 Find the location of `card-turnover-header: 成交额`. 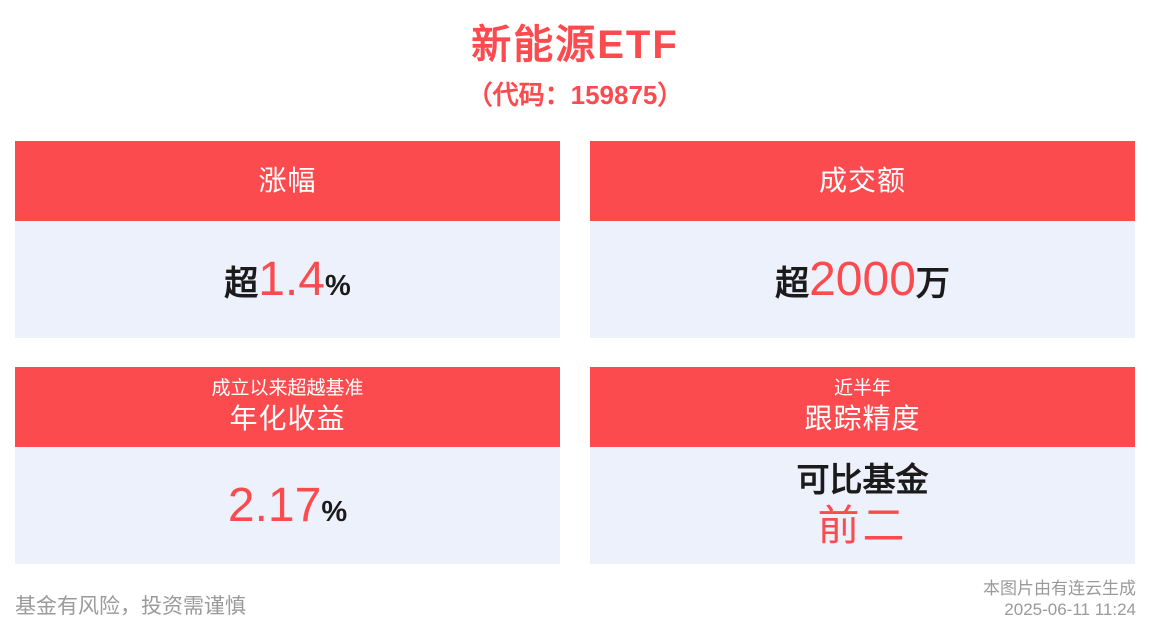

card-turnover-header: 成交额 is located at coordinates (862, 181).